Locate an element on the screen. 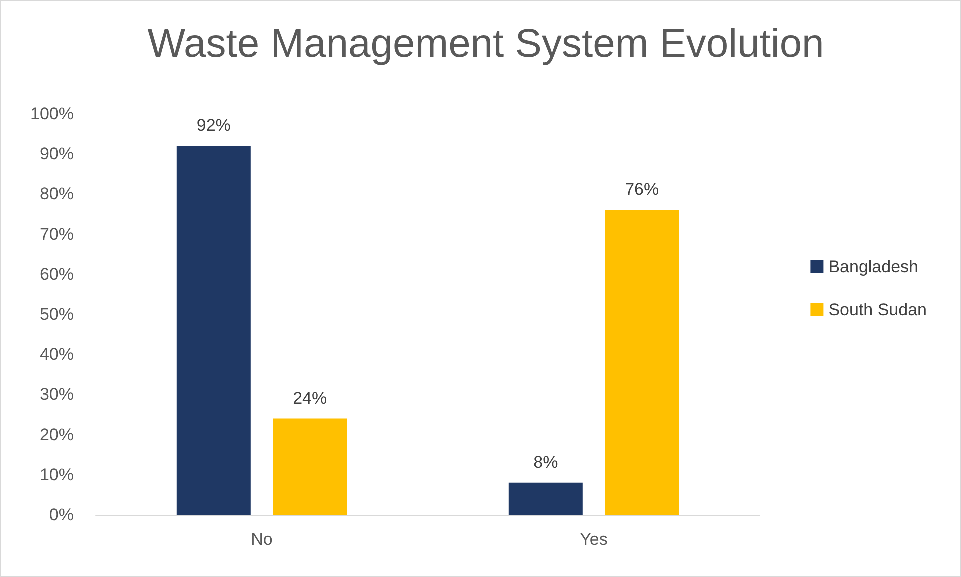  x-tick-label: No is located at coordinates (262, 539).